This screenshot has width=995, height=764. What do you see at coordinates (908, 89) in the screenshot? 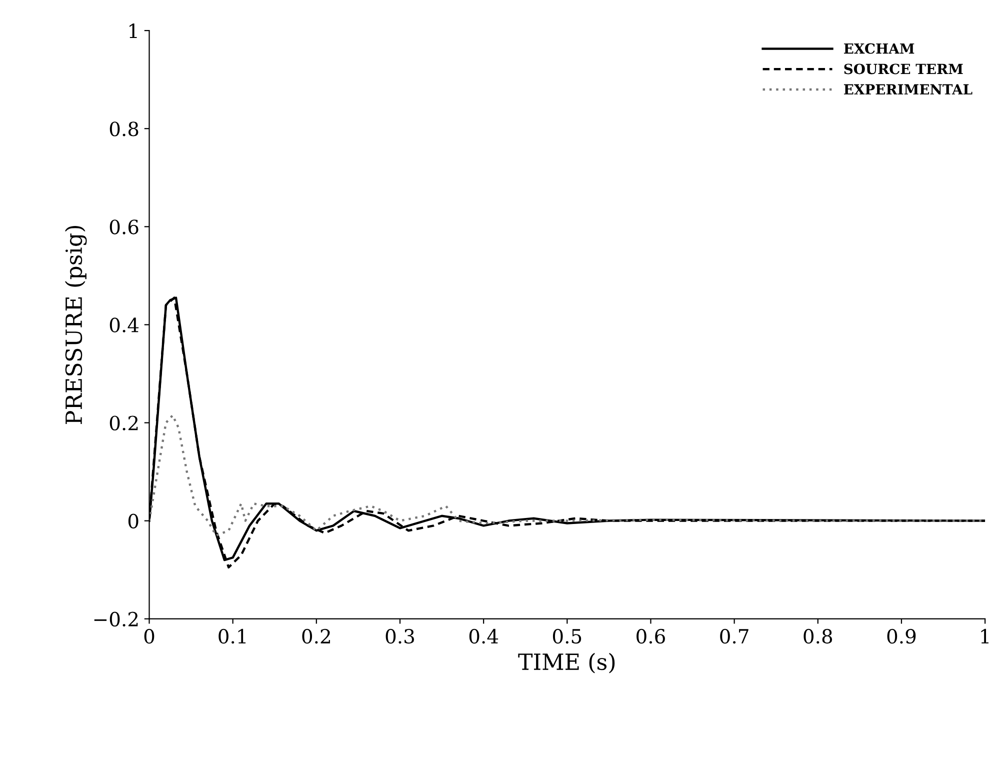
I see `legend-label: EXPERIMENTAL` at bounding box center [908, 89].